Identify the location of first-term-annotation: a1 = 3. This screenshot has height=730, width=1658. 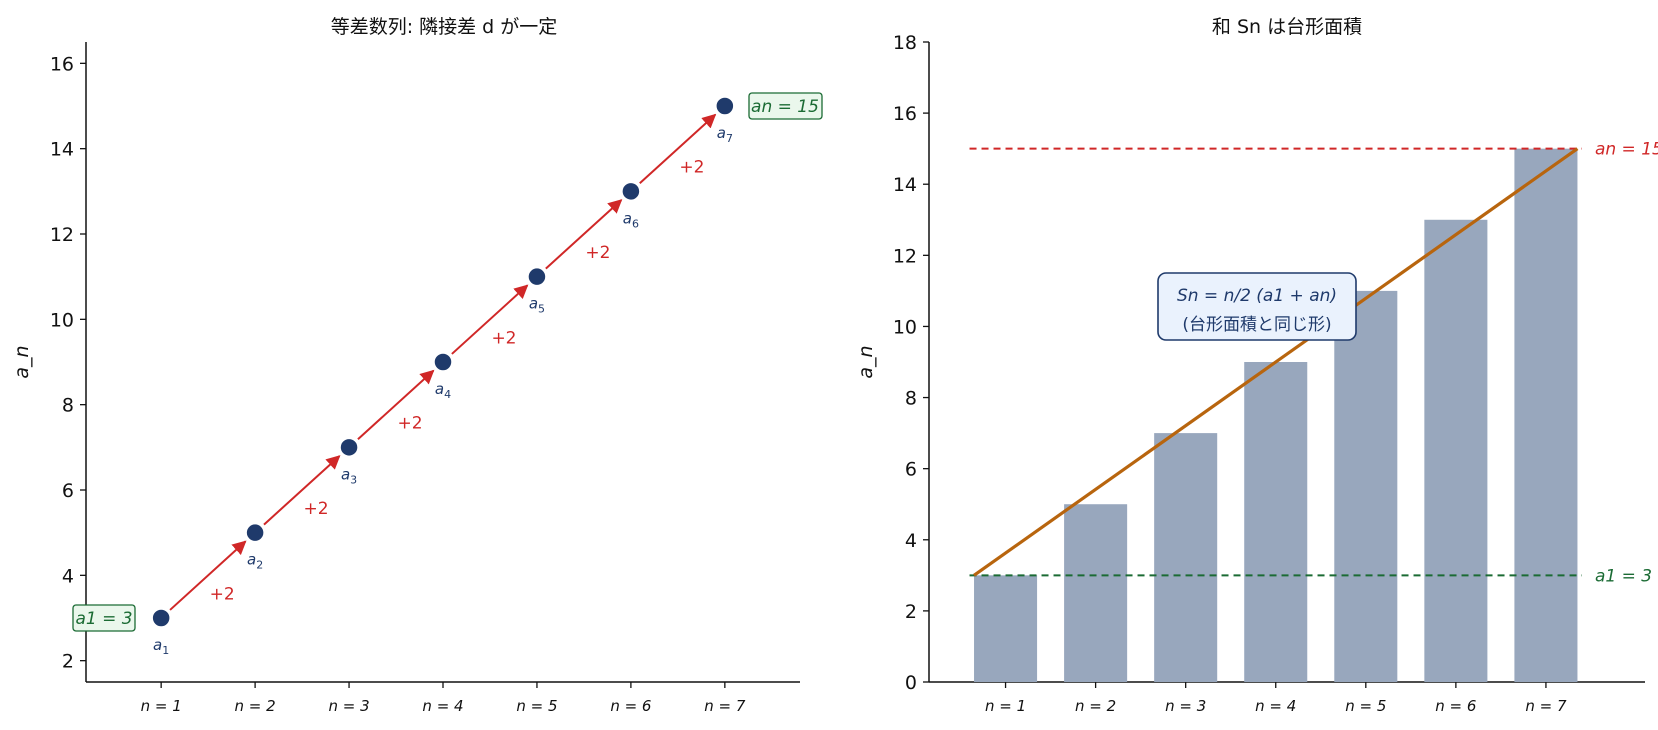
(103, 619).